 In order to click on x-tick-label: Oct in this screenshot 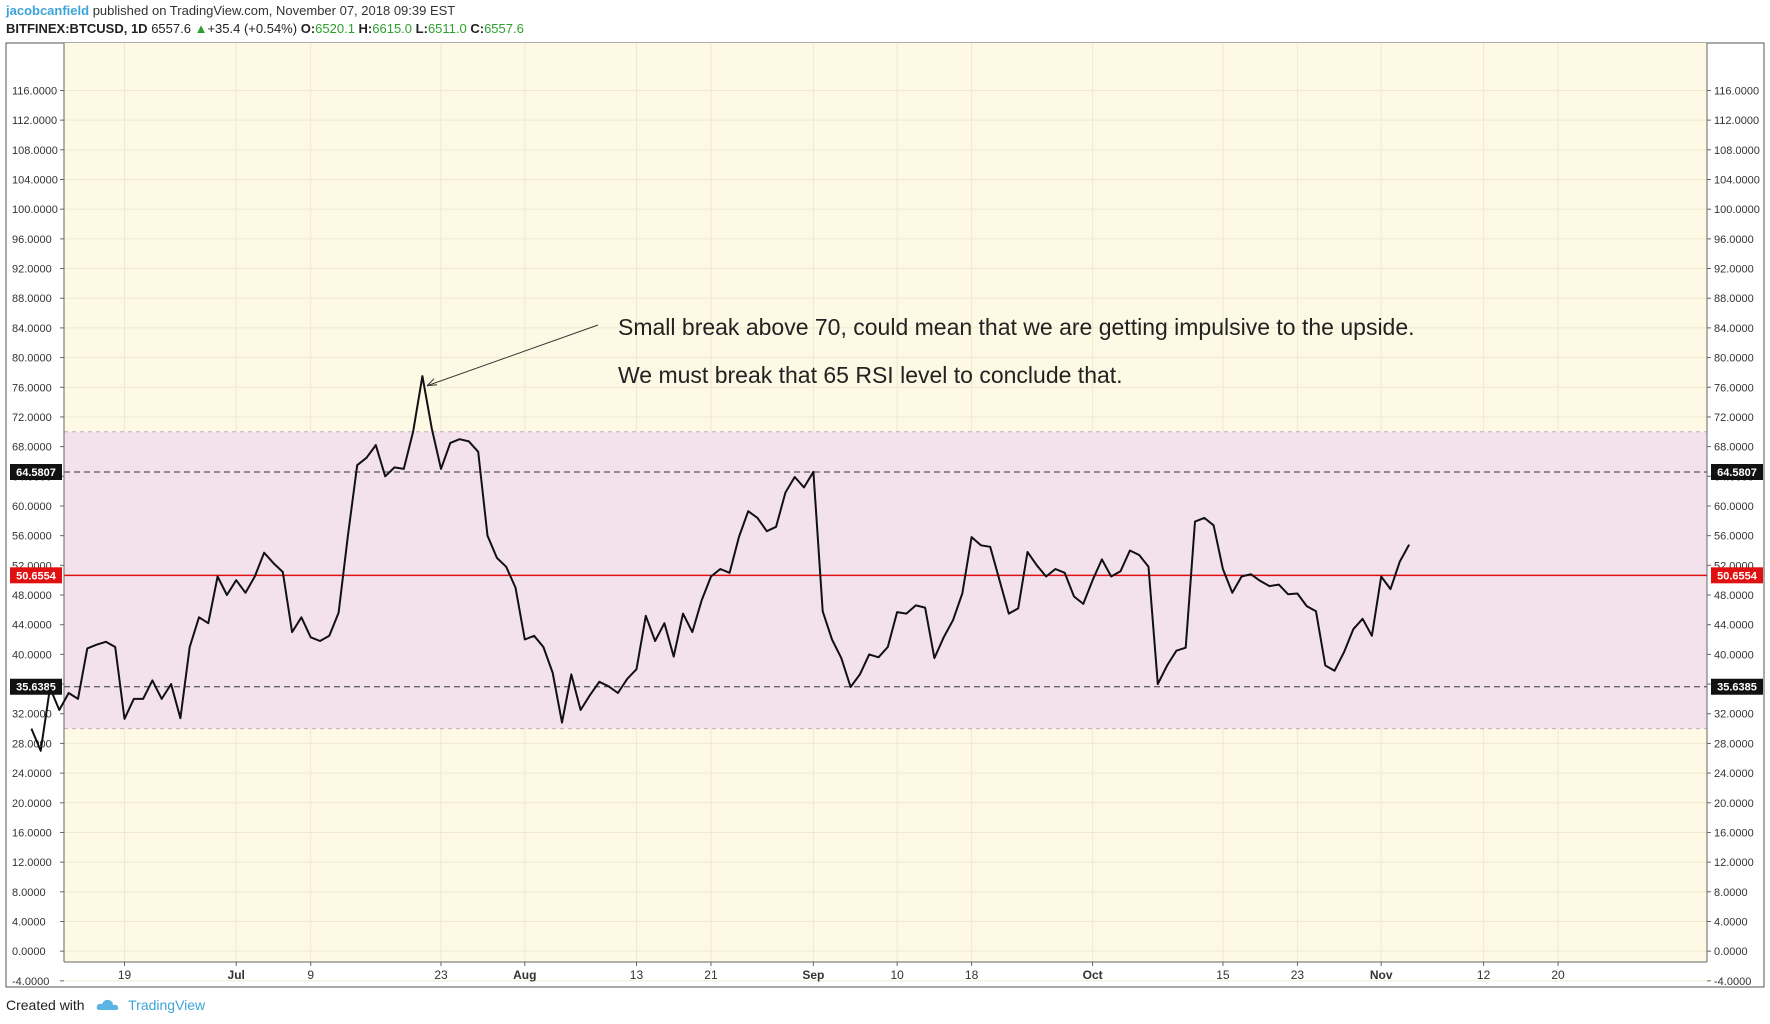, I will do `click(1093, 975)`.